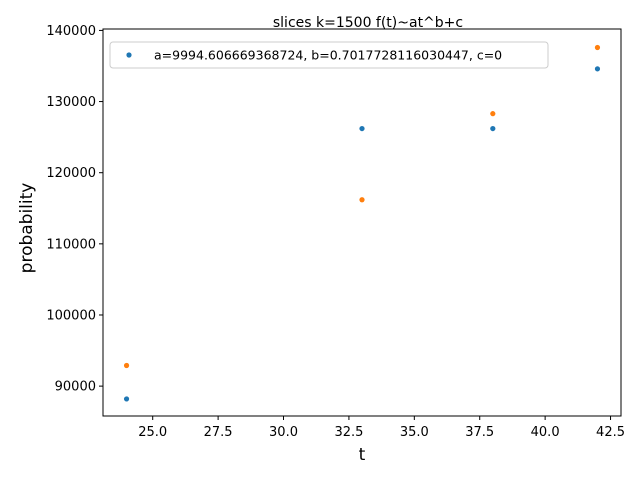  I want to click on y-tick-label: 130000, so click(71, 102).